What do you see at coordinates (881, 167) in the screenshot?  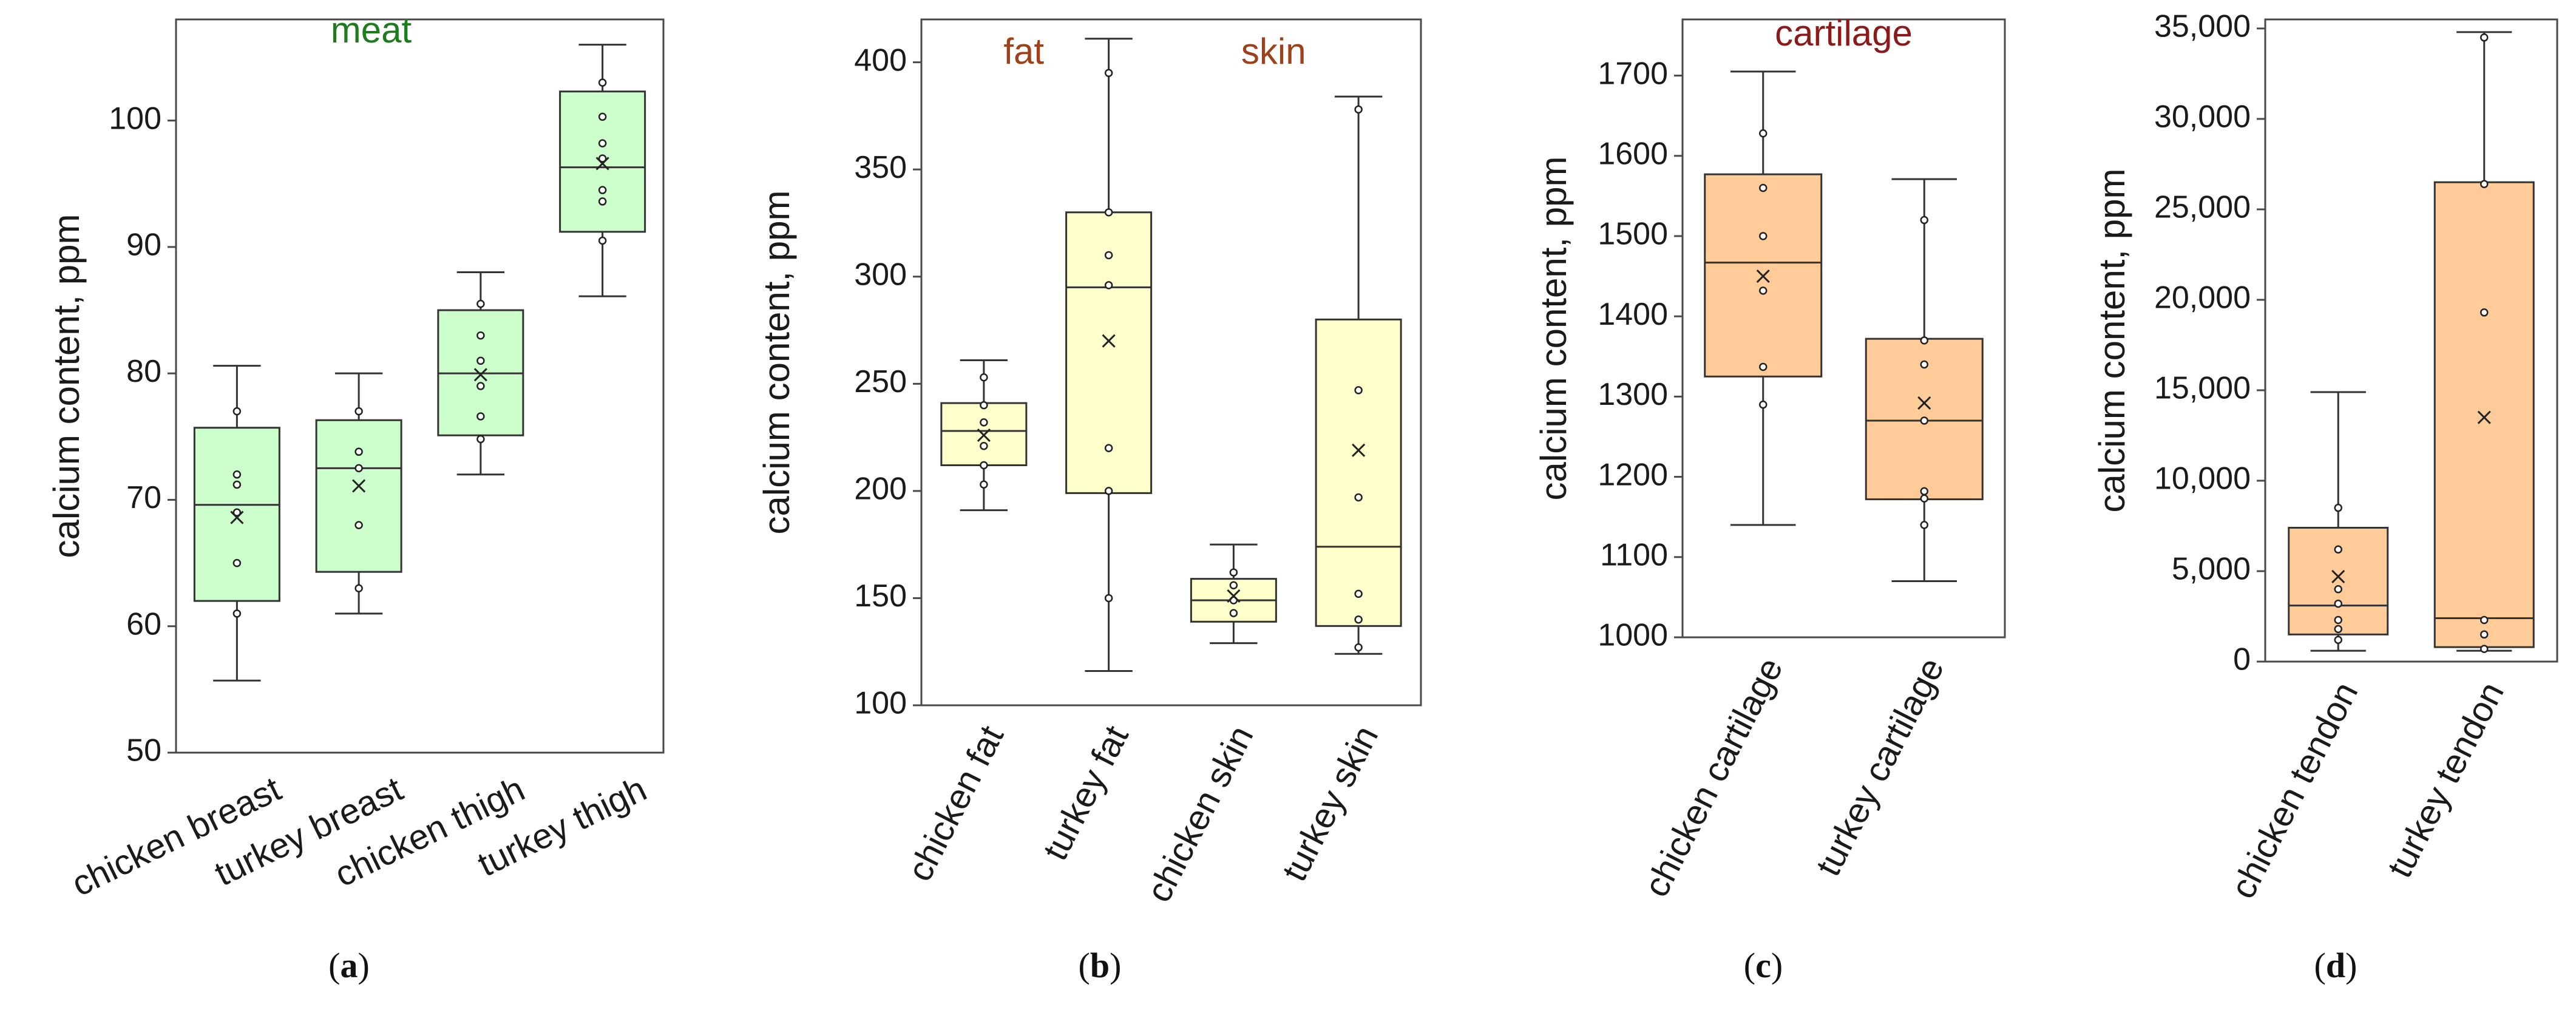 I see `y-tick-label: 350` at bounding box center [881, 167].